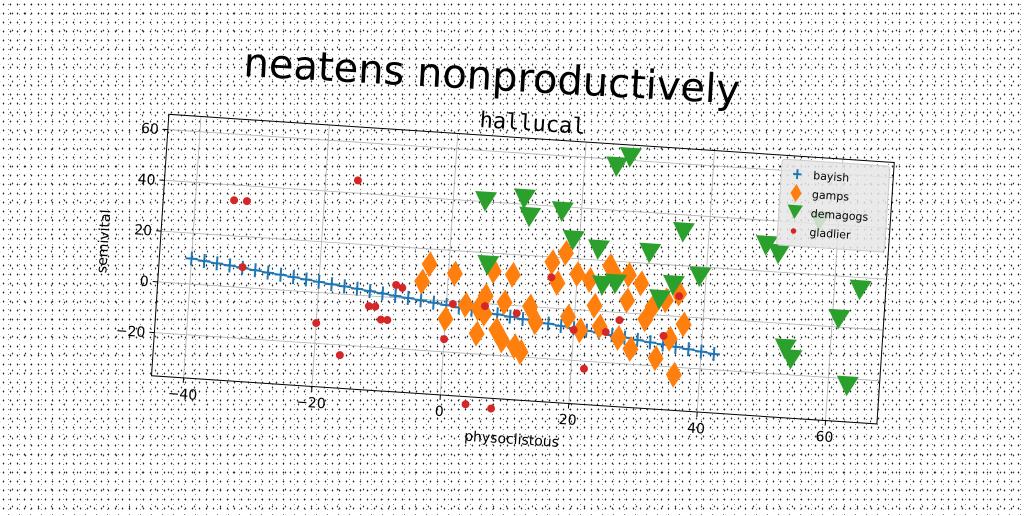 Image resolution: width=1024 pixels, height=516 pixels. Describe the element at coordinates (104, 241) in the screenshot. I see `y-axis-label: semivital` at that location.